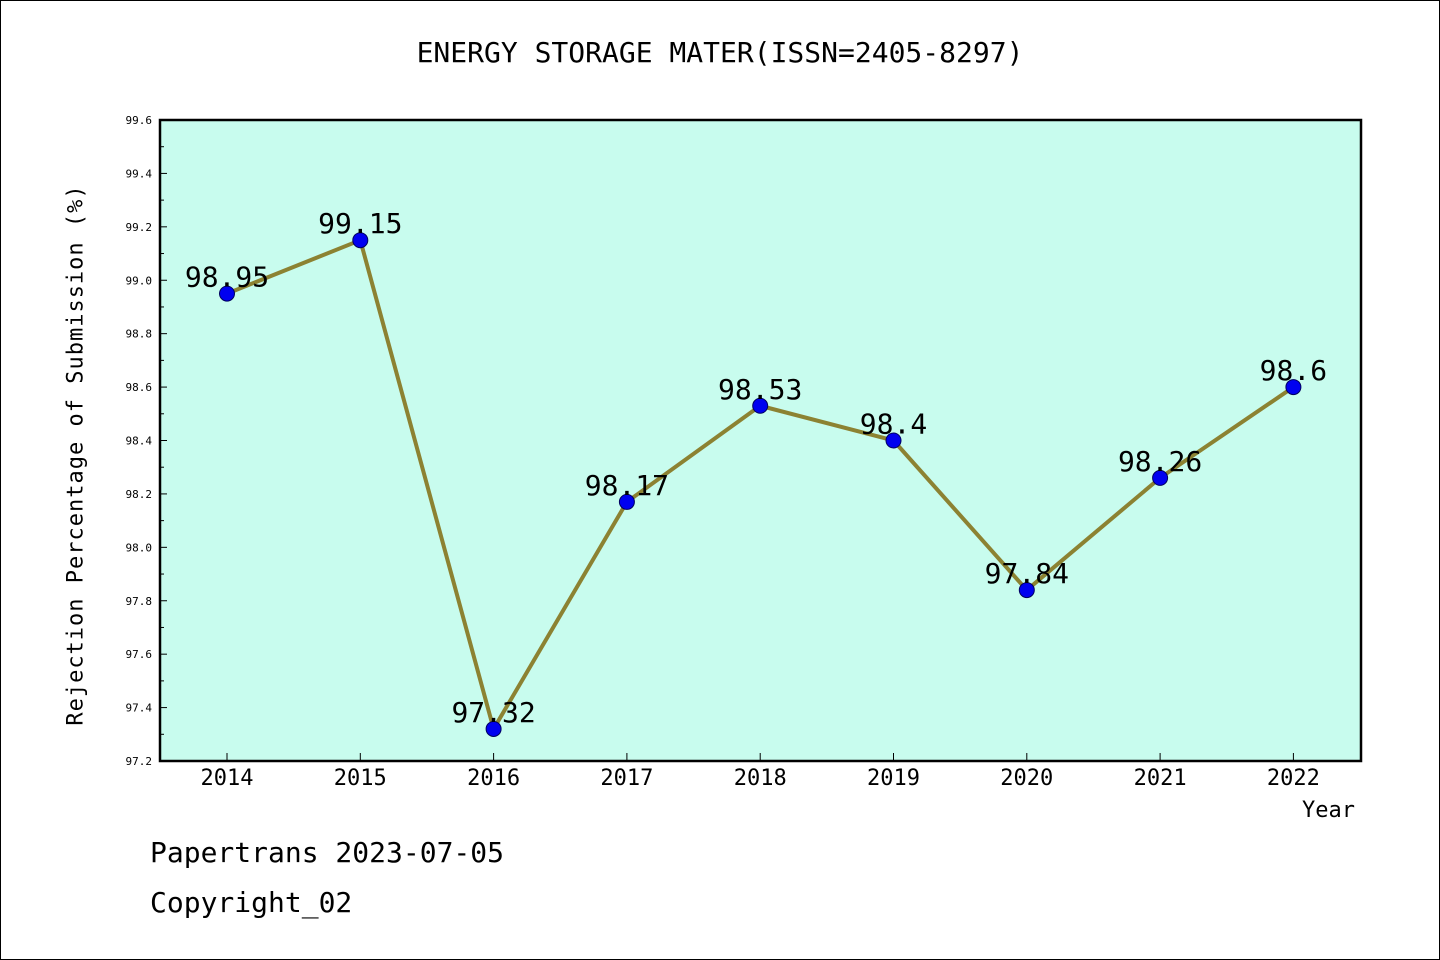 The image size is (1440, 960). Describe the element at coordinates (1293, 778) in the screenshot. I see `x-tick-label: 2022` at that location.